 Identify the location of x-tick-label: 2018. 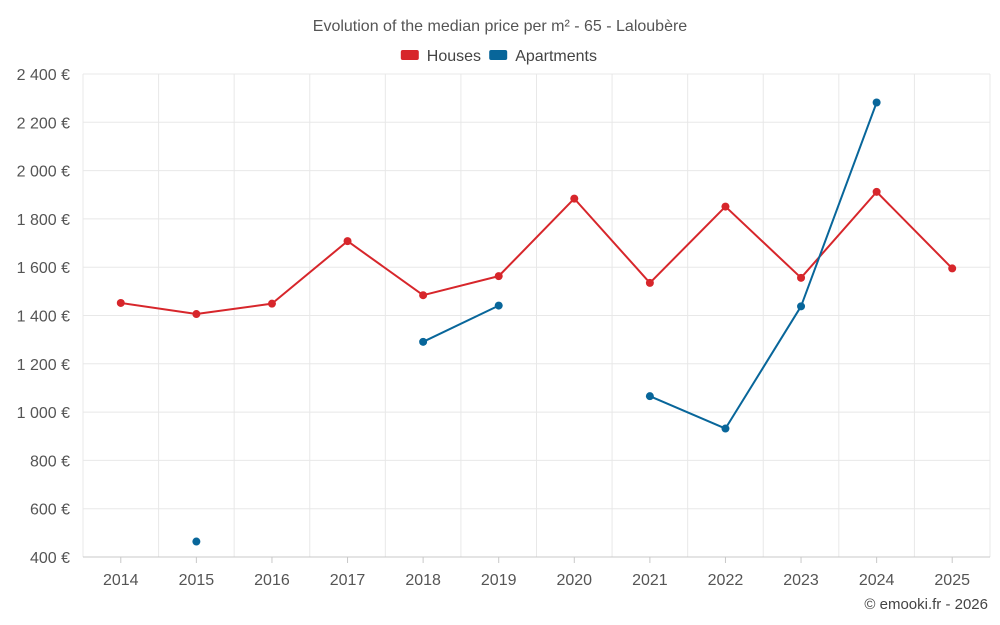
(423, 580).